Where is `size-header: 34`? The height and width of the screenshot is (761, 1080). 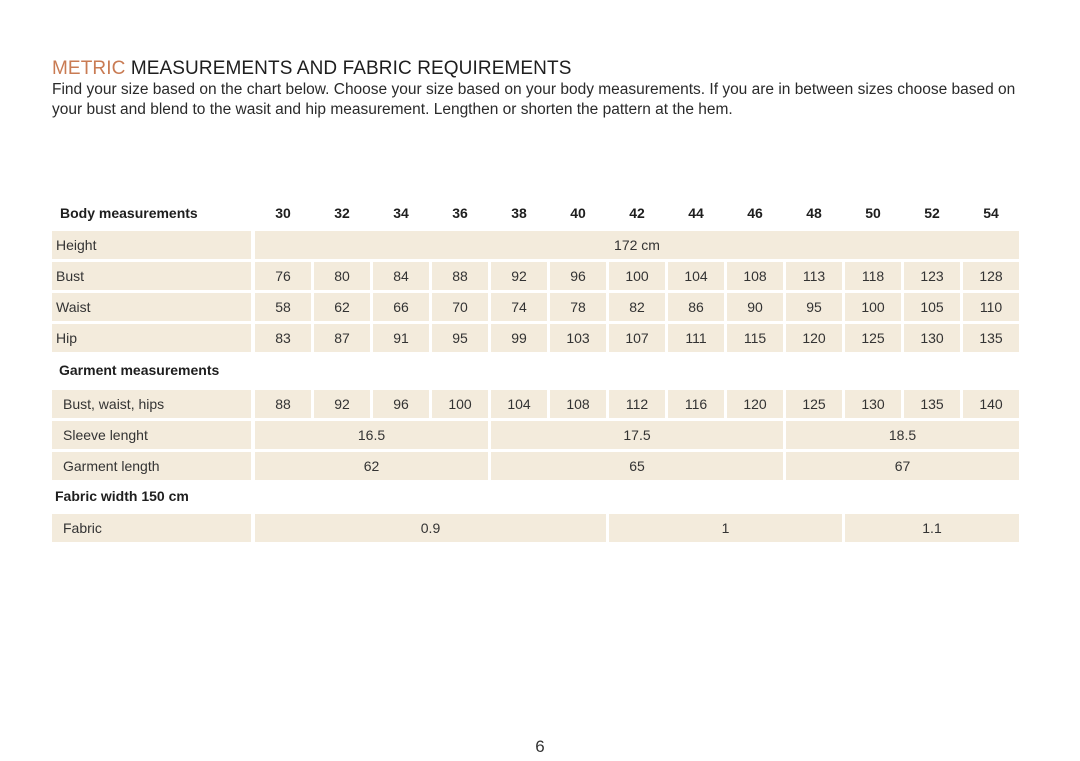
size-header: 34 is located at coordinates (401, 213).